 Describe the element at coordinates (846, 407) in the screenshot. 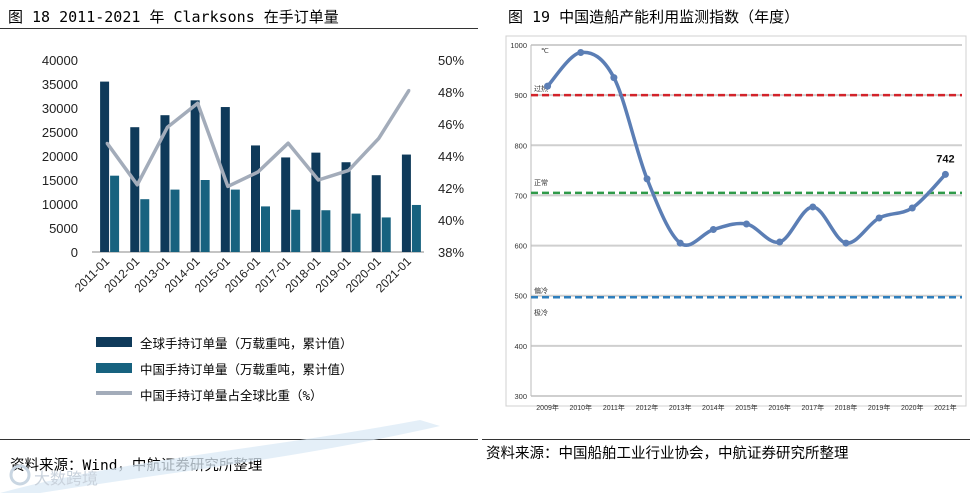

I see `x-tick-label: 2018年` at that location.